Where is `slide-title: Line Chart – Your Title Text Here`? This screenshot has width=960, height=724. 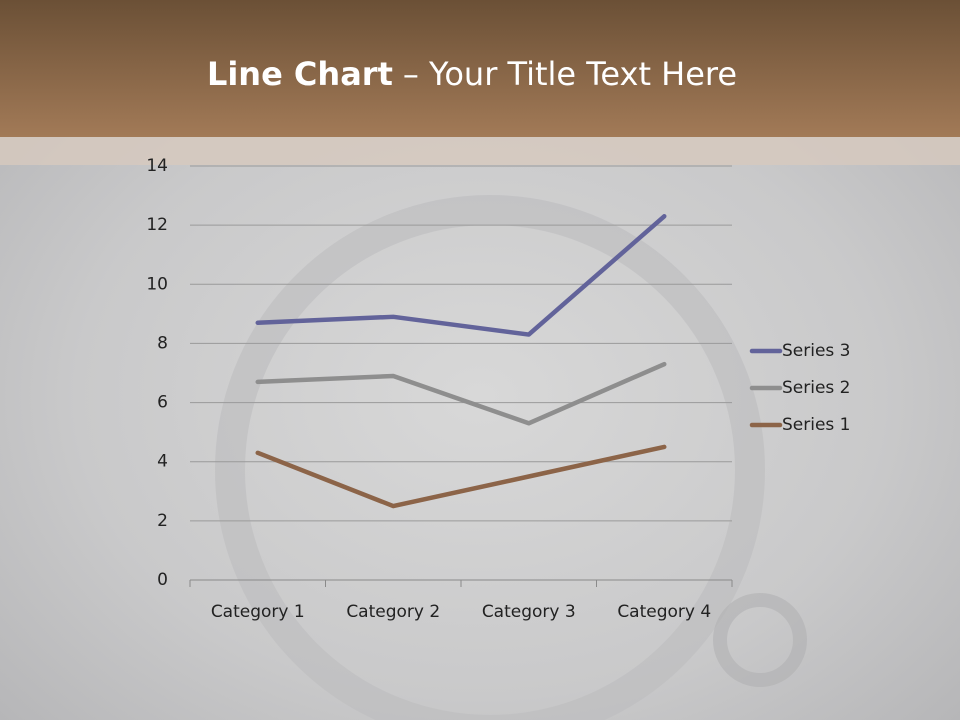 slide-title: Line Chart – Your Title Text Here is located at coordinates (472, 74).